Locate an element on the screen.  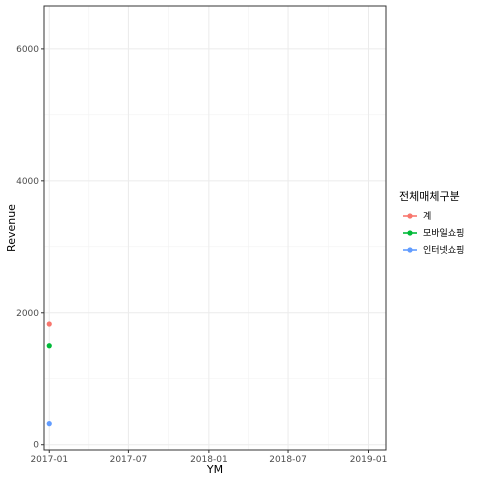
x-axis-ticks: 2017-01 2017-07 2018-01 2018-07 2019-01 is located at coordinates (208, 457).